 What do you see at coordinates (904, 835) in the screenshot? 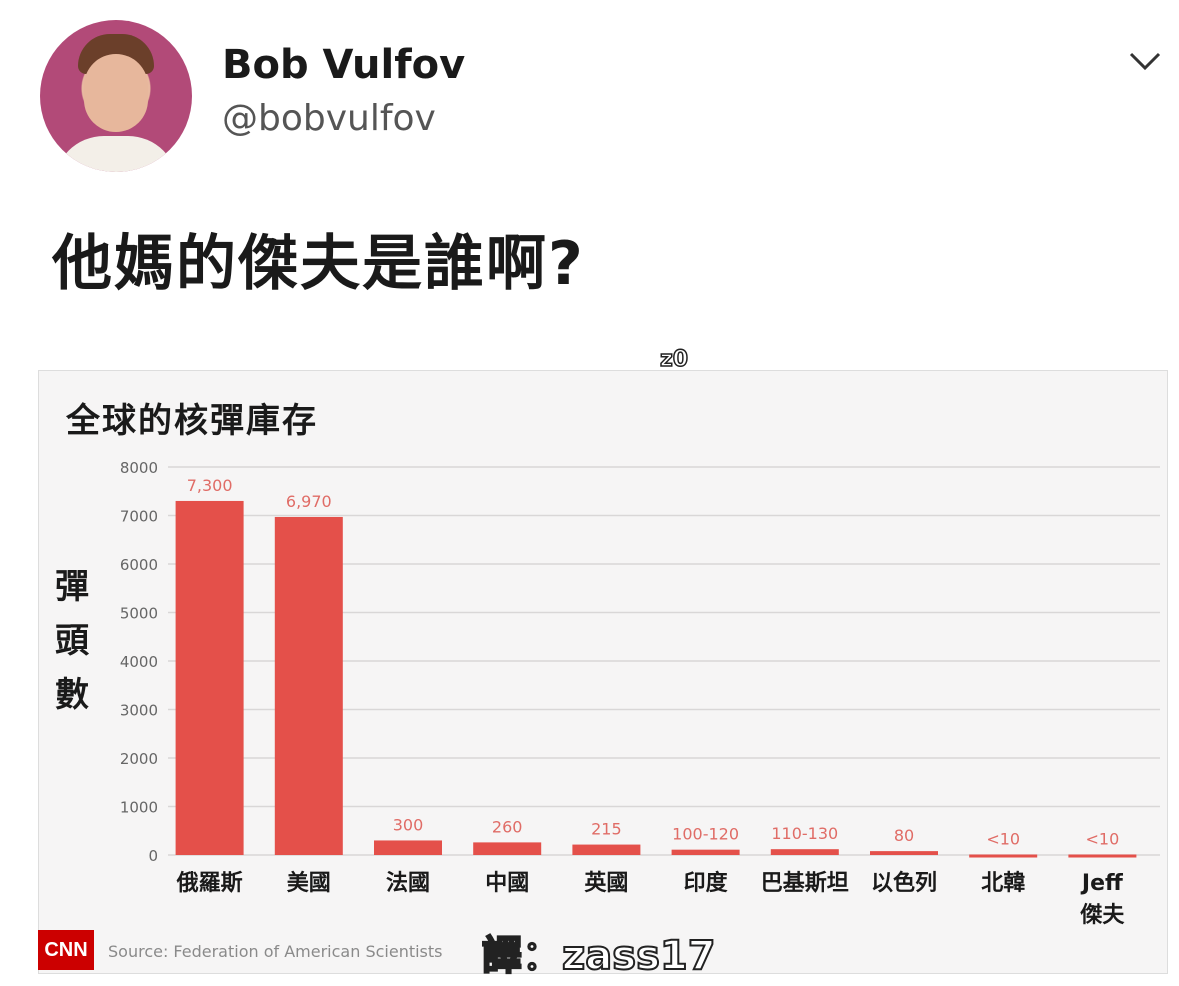
I see `data-label: 80` at bounding box center [904, 835].